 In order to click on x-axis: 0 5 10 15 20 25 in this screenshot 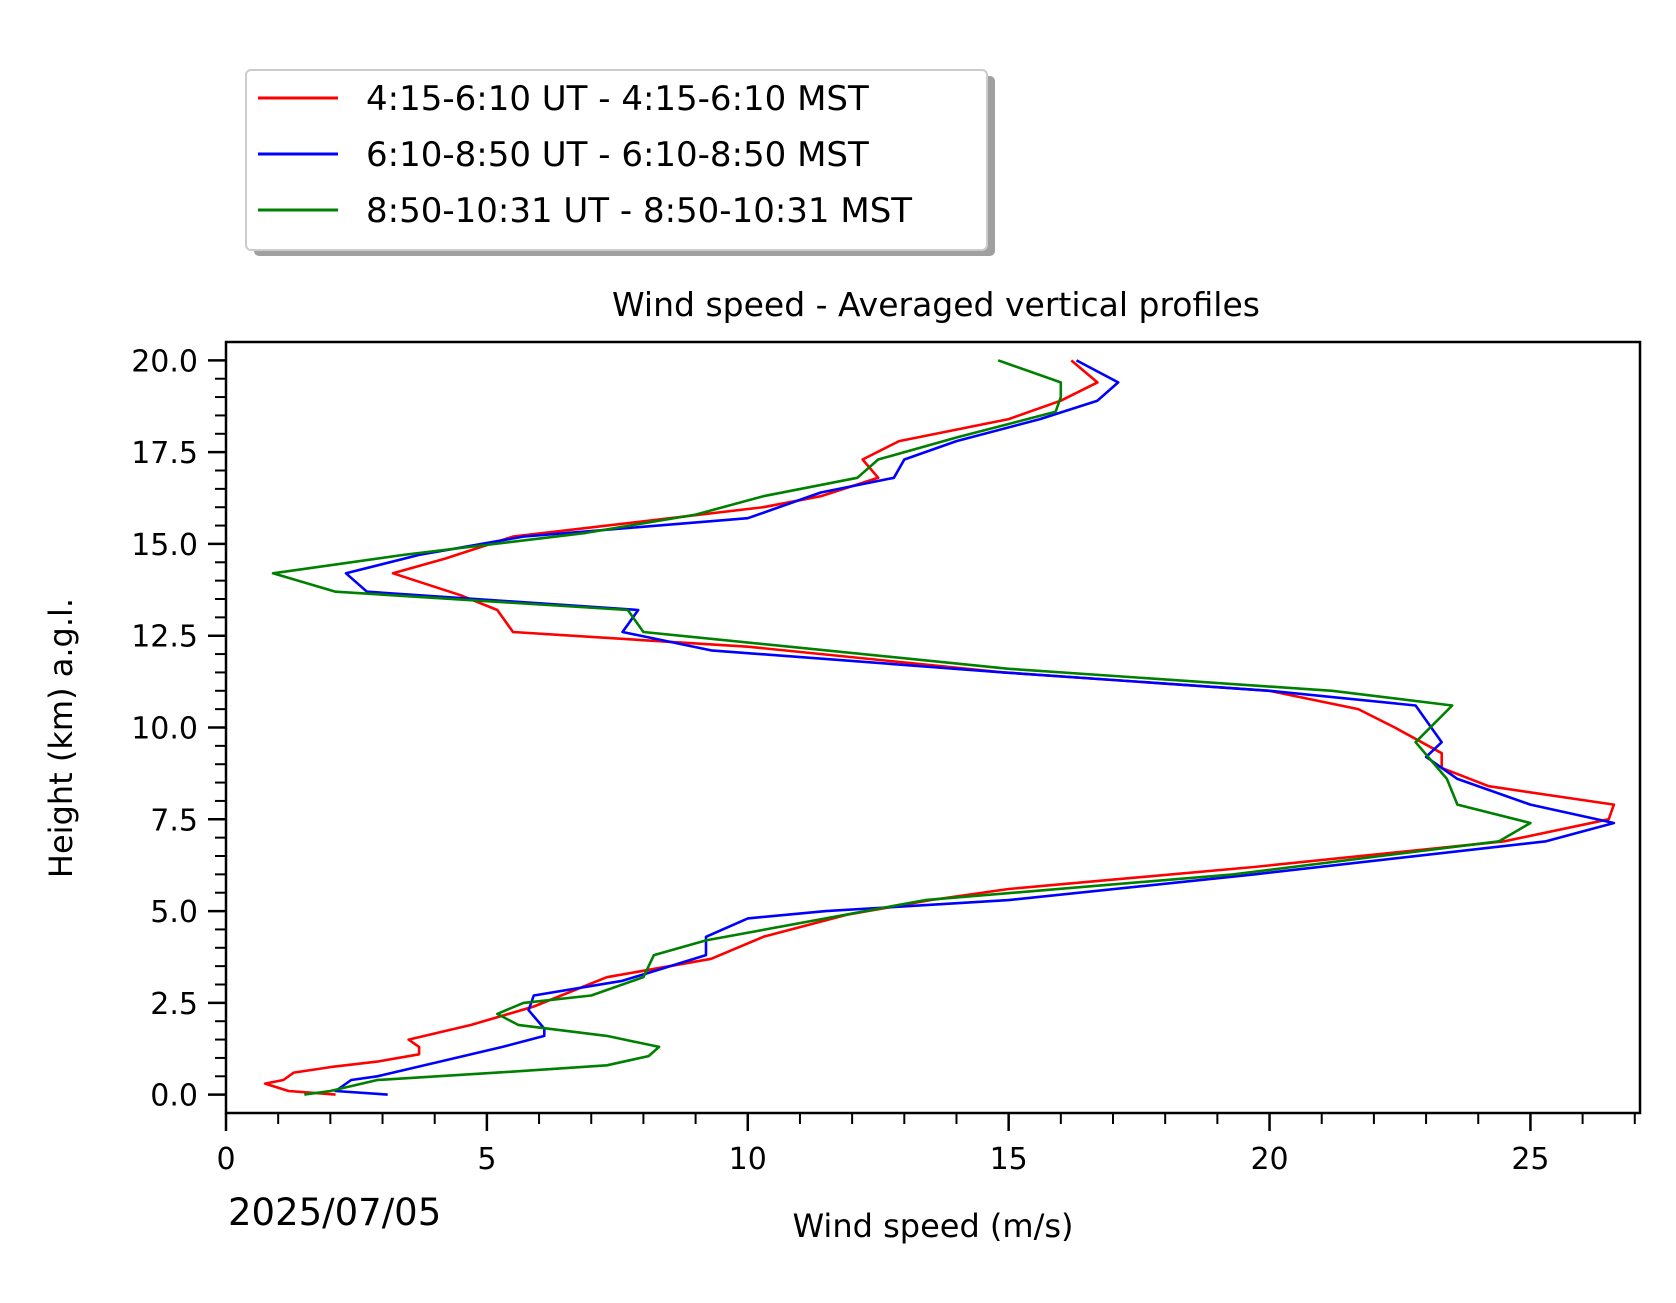, I will do `click(926, 1145)`.